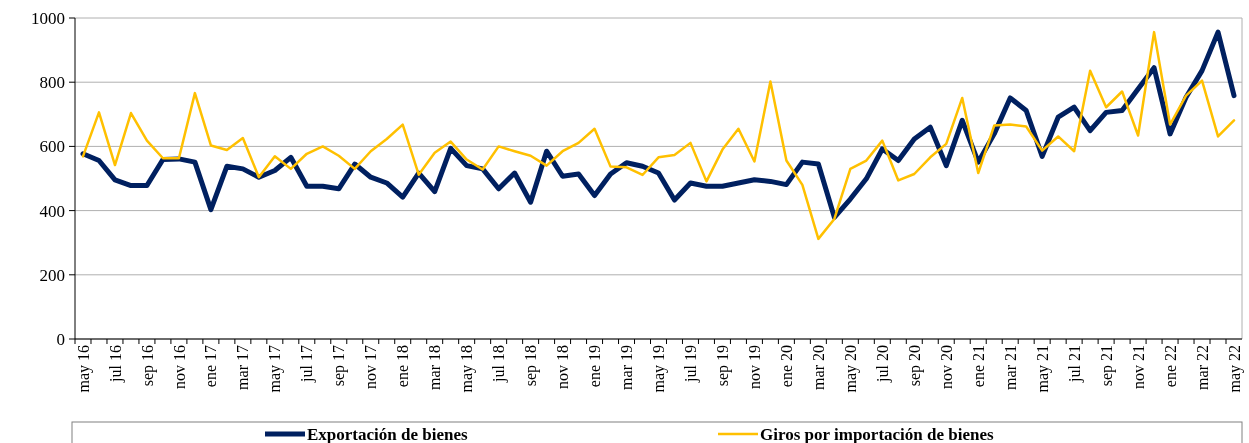 This screenshot has width=1249, height=443. What do you see at coordinates (978, 366) in the screenshot?
I see `x-tick-label: ene 21` at bounding box center [978, 366].